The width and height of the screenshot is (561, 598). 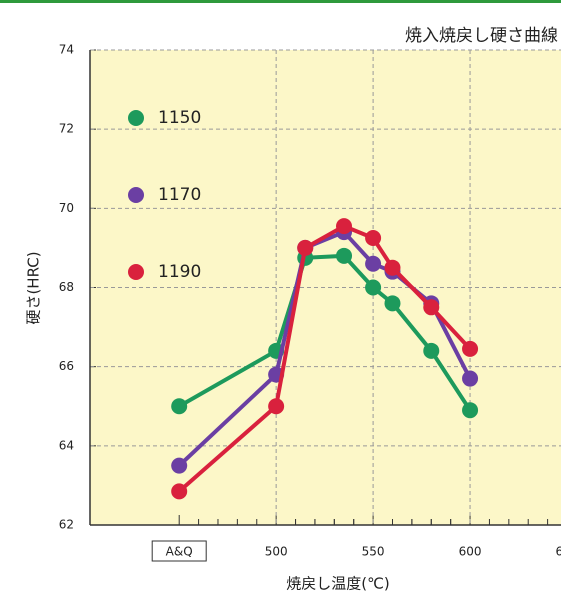 What do you see at coordinates (276, 552) in the screenshot?
I see `x-tick-label: 500` at bounding box center [276, 552].